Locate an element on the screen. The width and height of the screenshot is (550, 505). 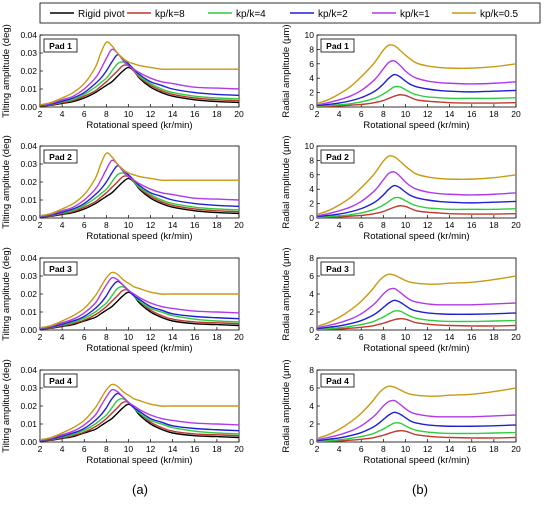
pad-tag: Pad 2 is located at coordinates (337, 157).